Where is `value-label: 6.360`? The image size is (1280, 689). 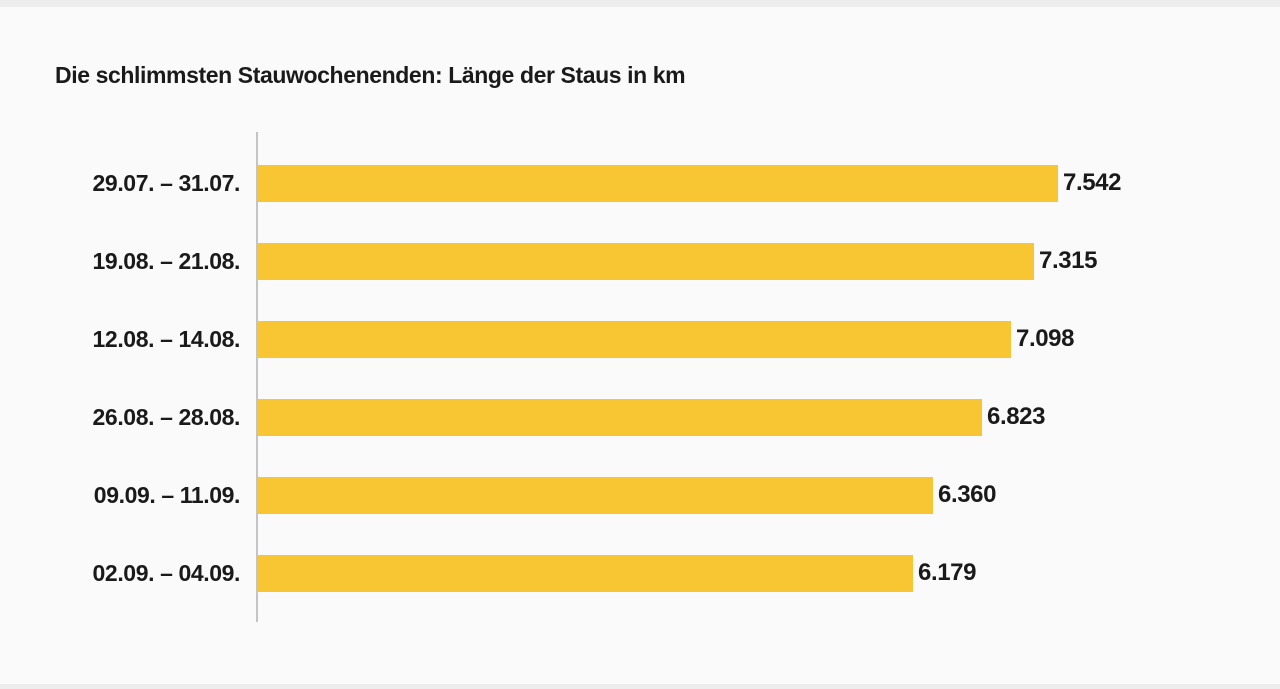 value-label: 6.360 is located at coordinates (967, 494).